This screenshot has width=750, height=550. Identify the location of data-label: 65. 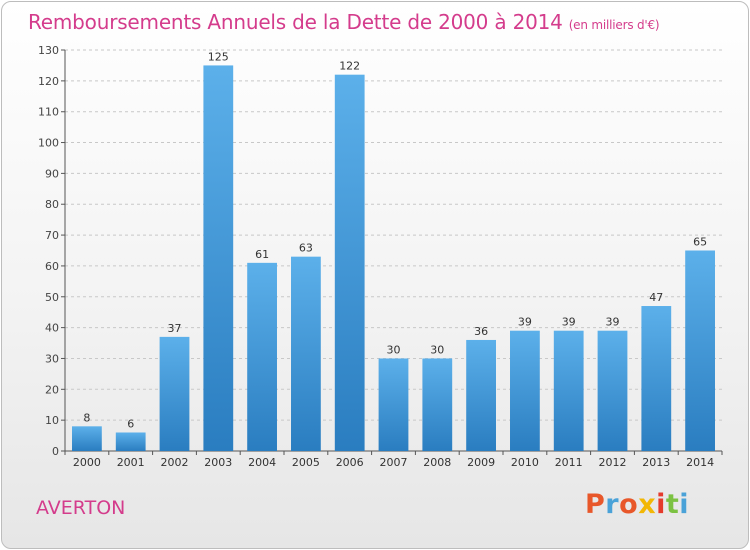
(700, 242).